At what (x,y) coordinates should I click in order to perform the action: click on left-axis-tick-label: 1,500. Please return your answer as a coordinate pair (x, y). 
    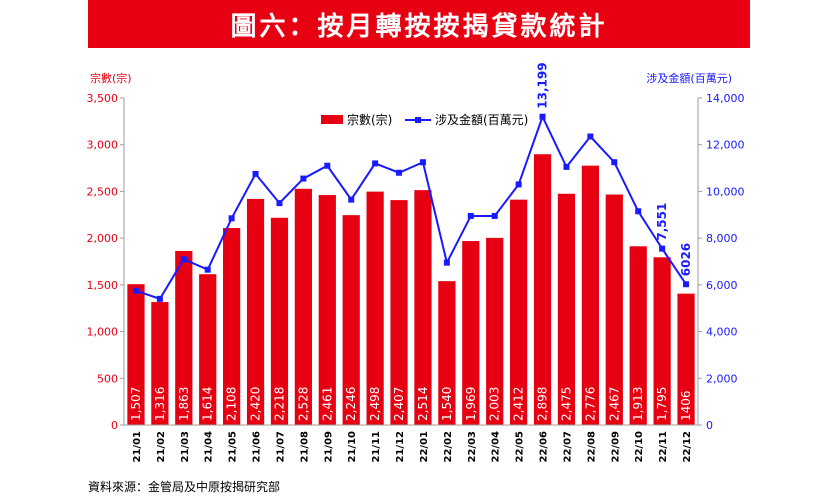
    Looking at the image, I should click on (103, 285).